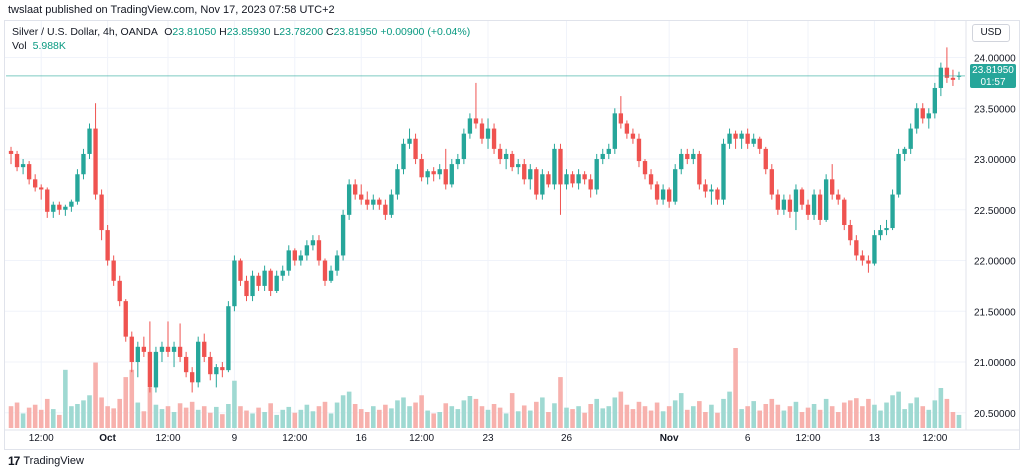 The image size is (1024, 472). What do you see at coordinates (991, 33) in the screenshot?
I see `currency-button: USD` at bounding box center [991, 33].